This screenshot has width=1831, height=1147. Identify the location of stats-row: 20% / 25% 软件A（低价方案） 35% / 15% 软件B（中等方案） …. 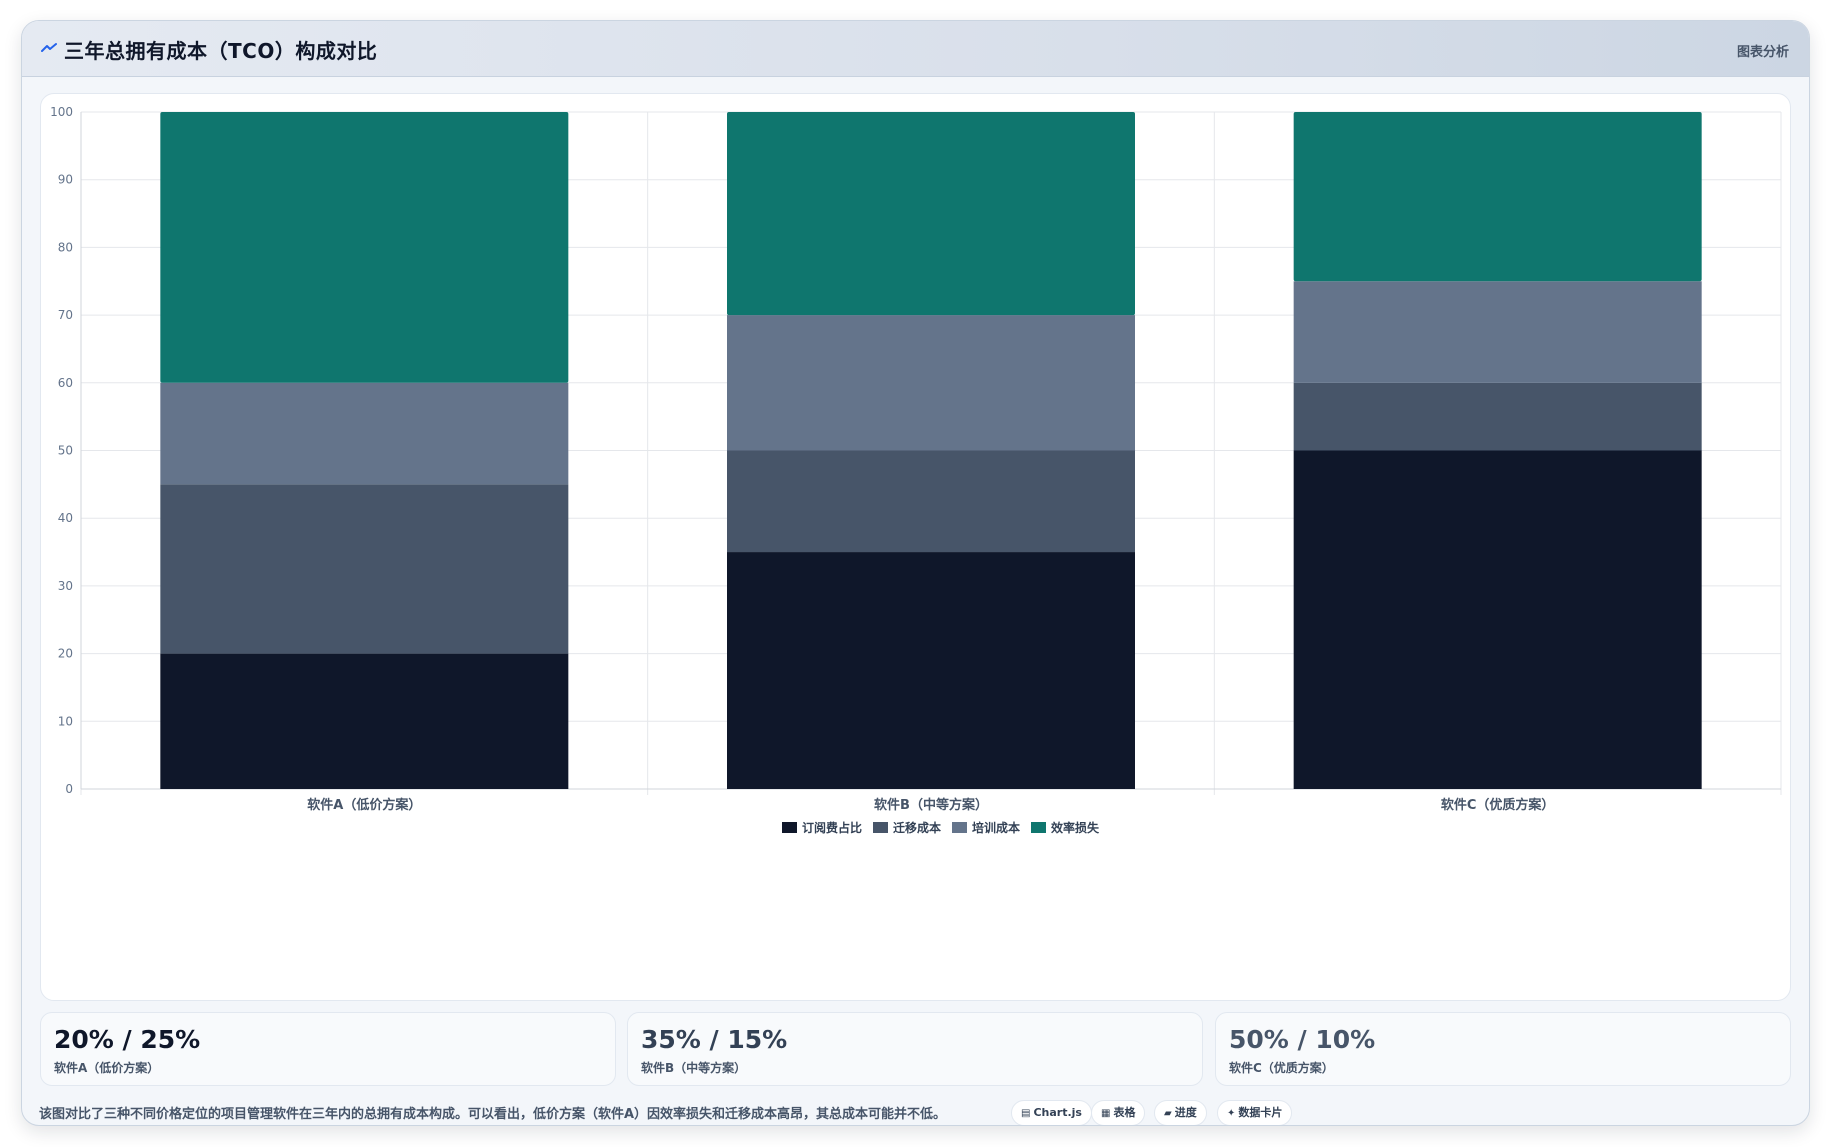
(915, 1049).